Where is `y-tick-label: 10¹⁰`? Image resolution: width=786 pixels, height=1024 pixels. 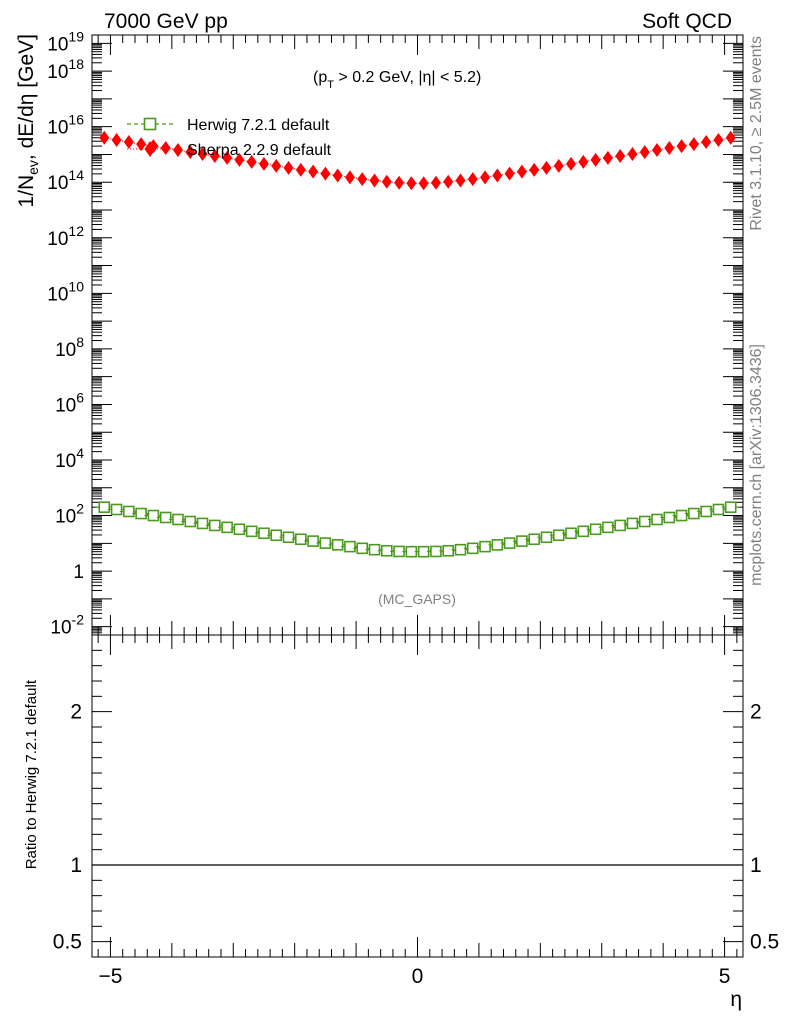
y-tick-label: 10¹⁰ is located at coordinates (65, 291).